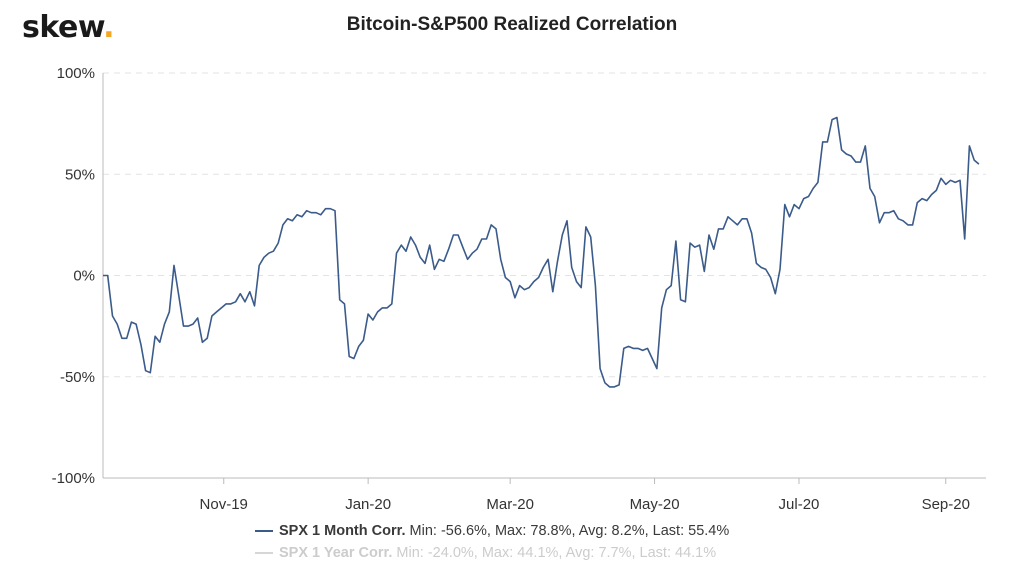  Describe the element at coordinates (655, 504) in the screenshot. I see `x-tick-label: May-20` at that location.